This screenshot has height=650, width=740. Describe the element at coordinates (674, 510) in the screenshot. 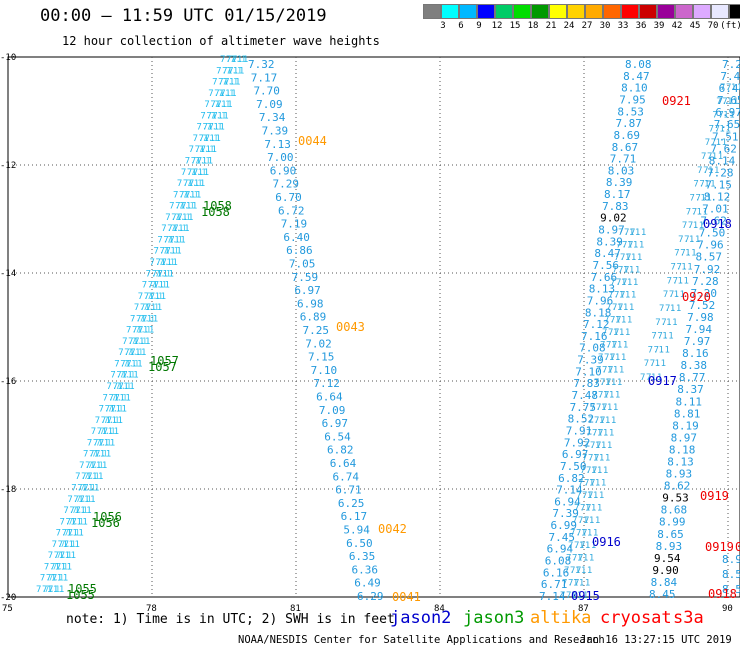

I see `track-value: 8.68` at that location.